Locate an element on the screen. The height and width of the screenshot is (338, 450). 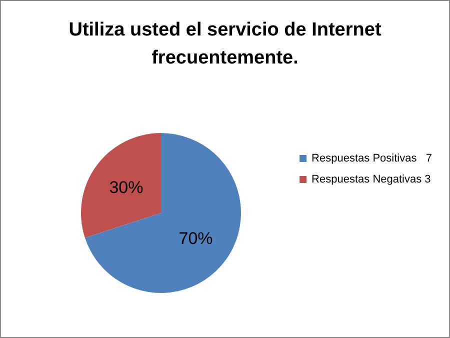
data-label: 30% is located at coordinates (126, 188).